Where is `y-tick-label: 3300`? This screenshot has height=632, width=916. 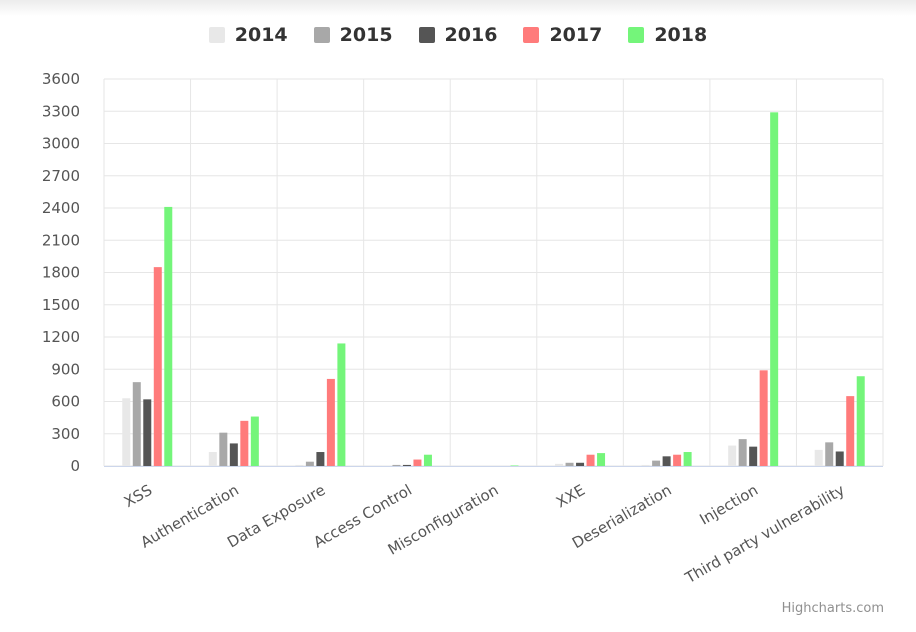
y-tick-label: 3300 is located at coordinates (61, 111).